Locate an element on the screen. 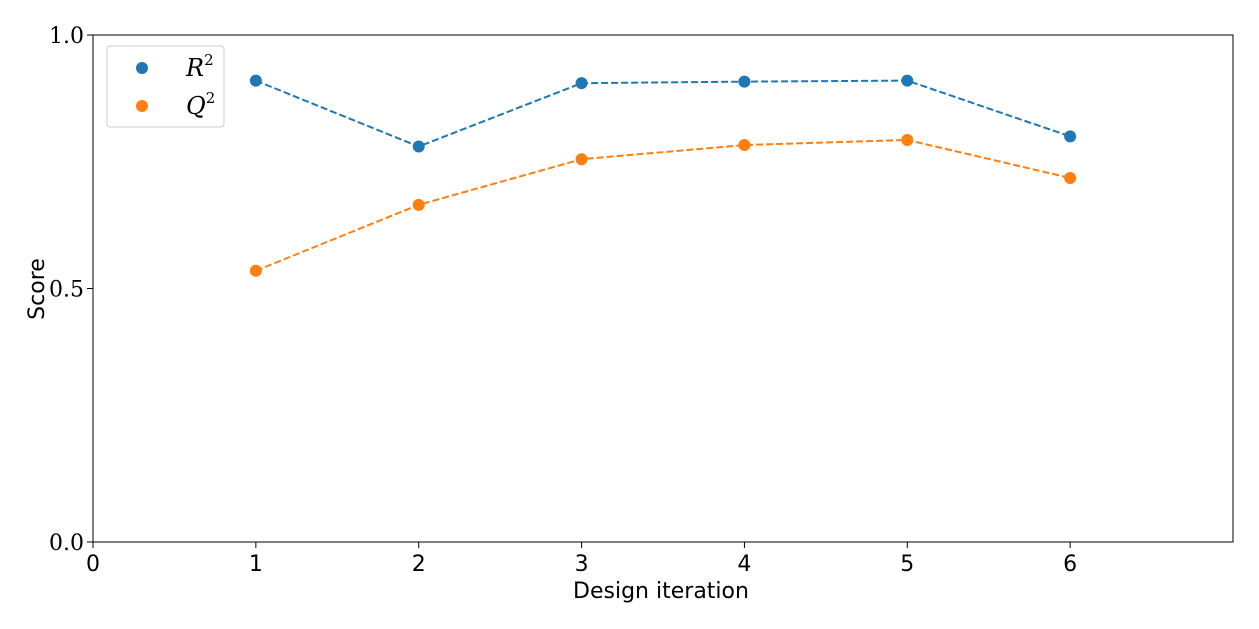 This screenshot has height=629, width=1259. x-axis: 0 1 2 3 4 5 6 is located at coordinates (581, 559).